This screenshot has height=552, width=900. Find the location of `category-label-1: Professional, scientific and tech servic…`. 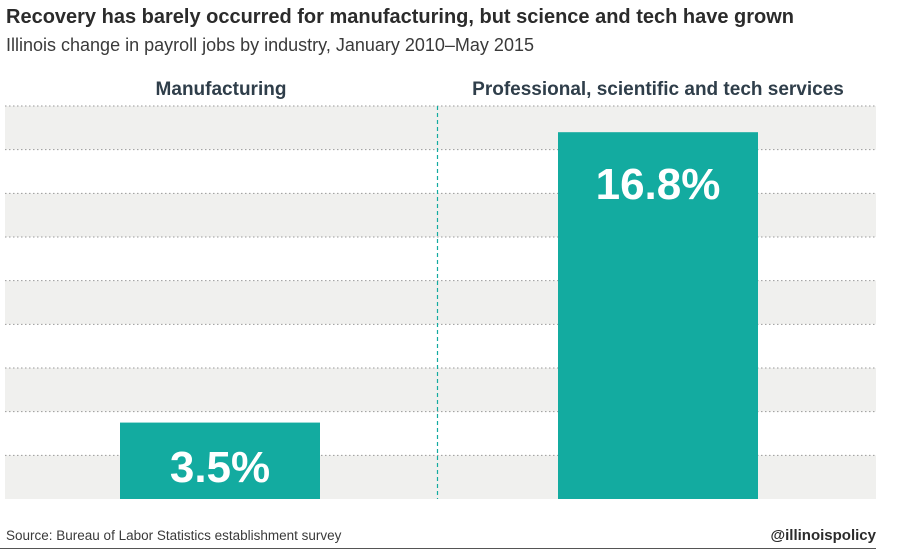

category-label-1: Professional, scientific and tech servic… is located at coordinates (658, 89).